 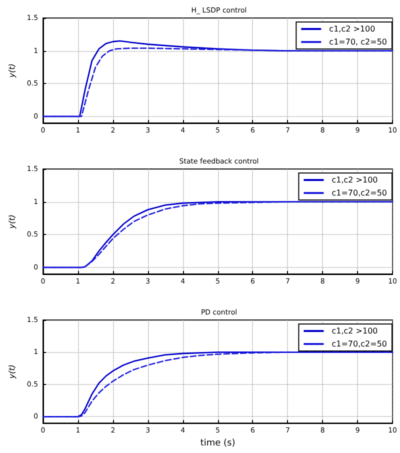 What do you see at coordinates (218, 443) in the screenshot?
I see `x-axis-title: time (s)` at bounding box center [218, 443].